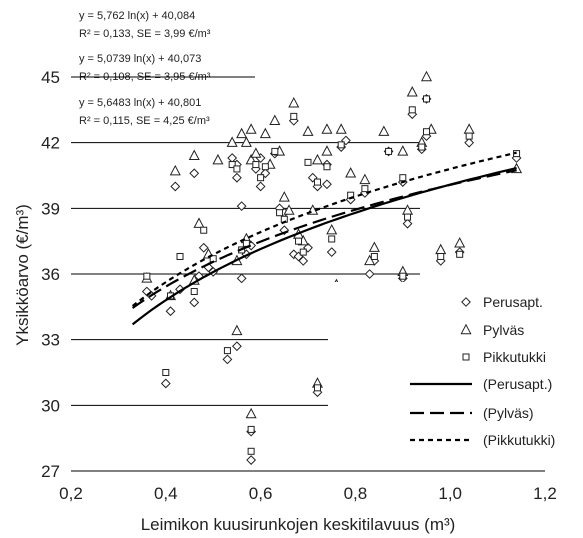 This screenshot has height=538, width=583. I want to click on x-tick-label: 0,2, so click(71, 493).